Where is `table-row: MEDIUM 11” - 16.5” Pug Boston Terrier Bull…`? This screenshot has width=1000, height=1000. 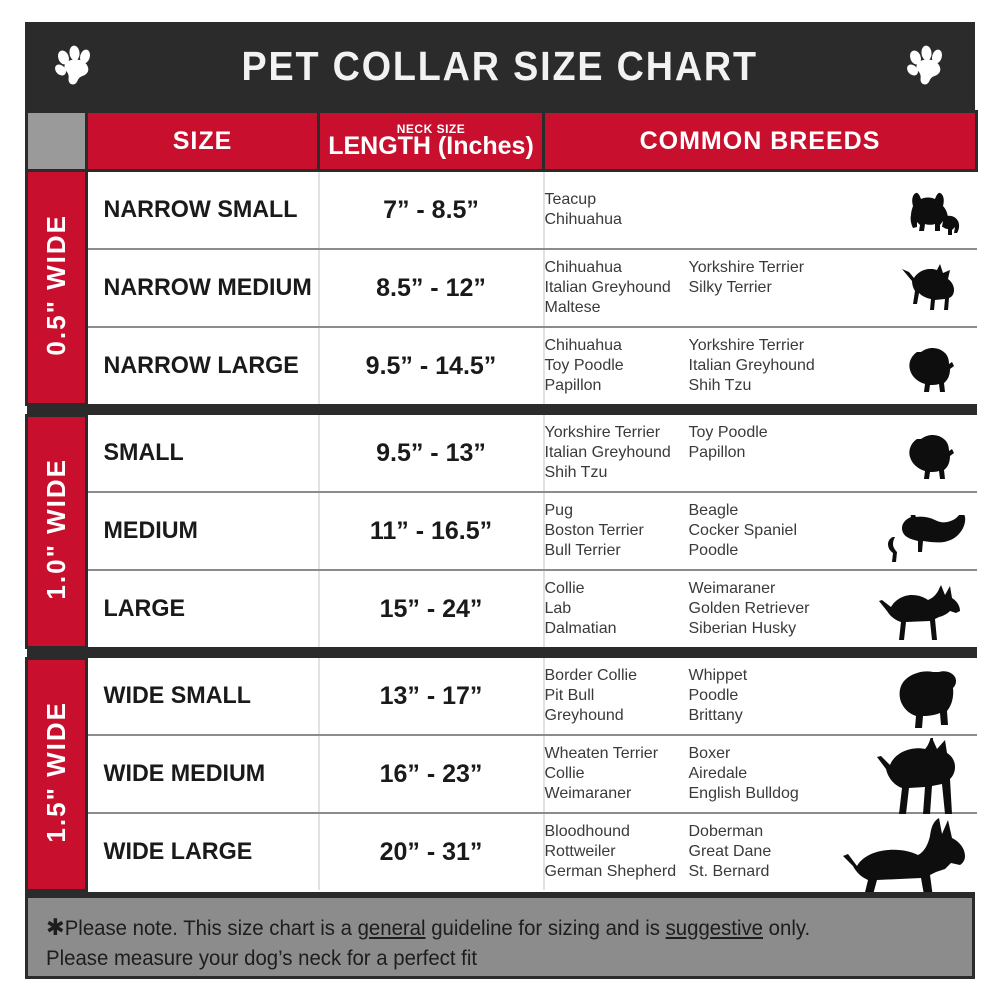
table-row: MEDIUM 11” - 16.5” Pug Boston Terrier Bull… is located at coordinates (502, 531).